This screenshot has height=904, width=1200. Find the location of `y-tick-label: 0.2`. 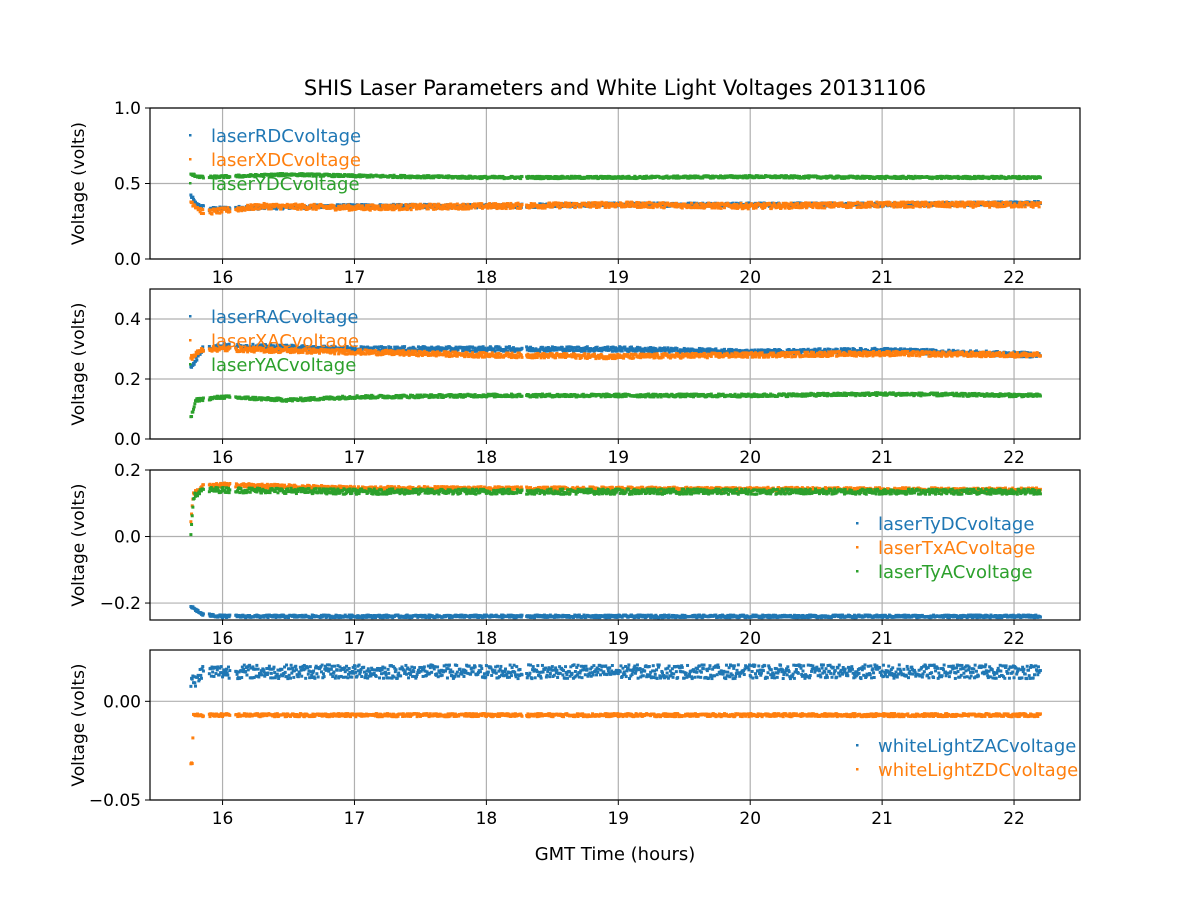

y-tick-label: 0.2 is located at coordinates (127, 380).